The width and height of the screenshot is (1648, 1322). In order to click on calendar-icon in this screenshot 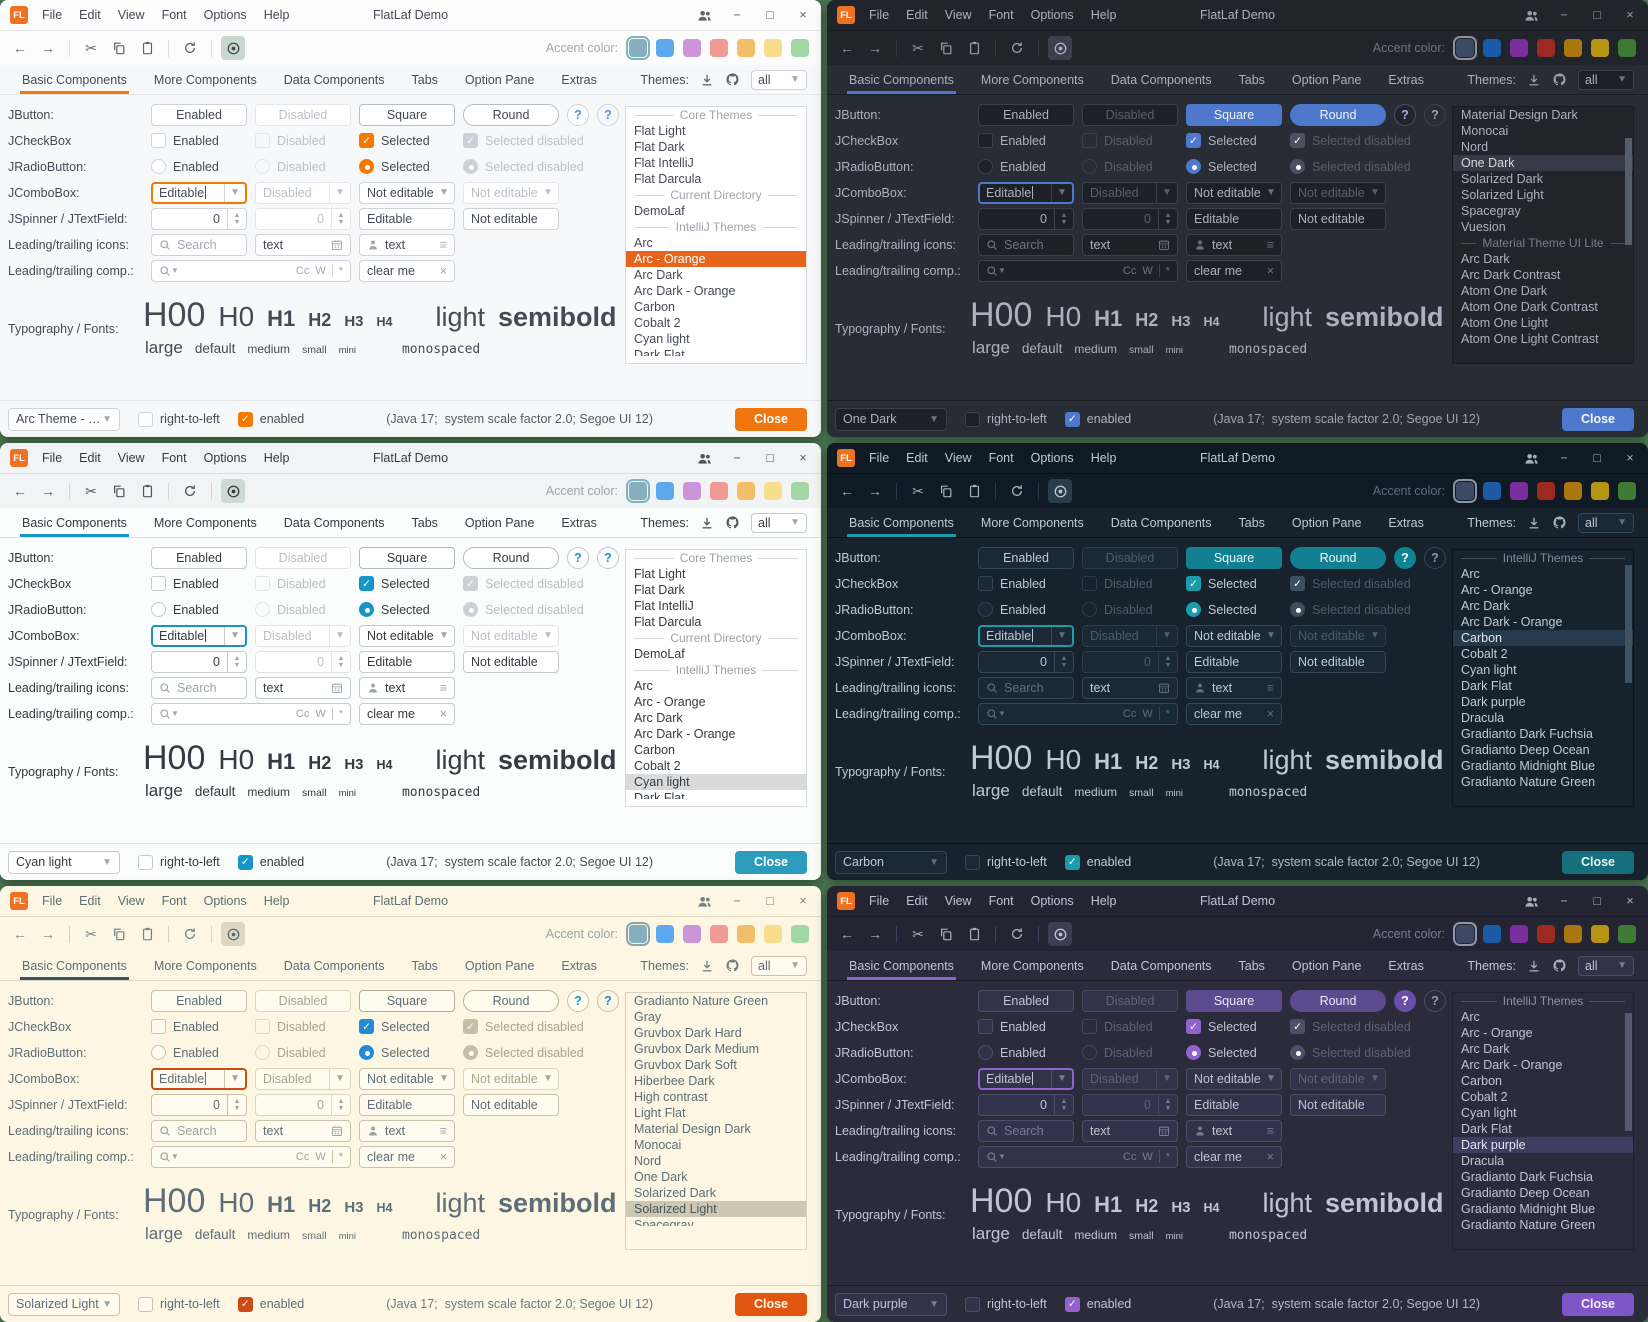, I will do `click(337, 688)`.